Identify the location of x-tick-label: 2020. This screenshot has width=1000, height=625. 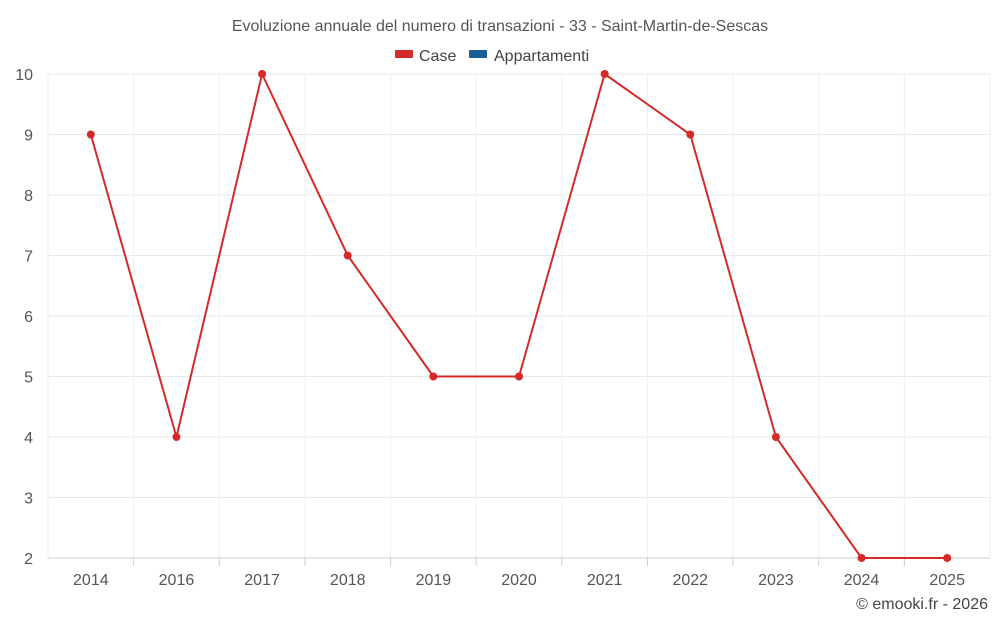
(519, 580).